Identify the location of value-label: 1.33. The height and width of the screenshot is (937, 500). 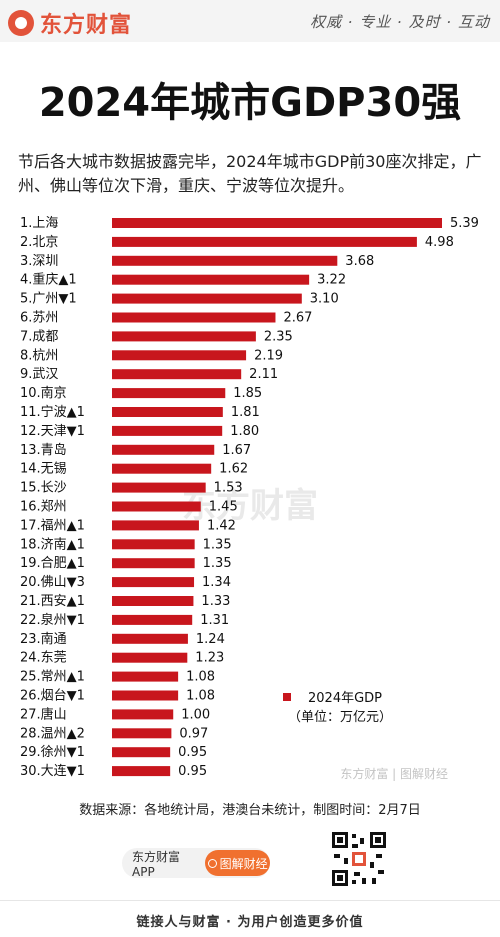
(215, 601).